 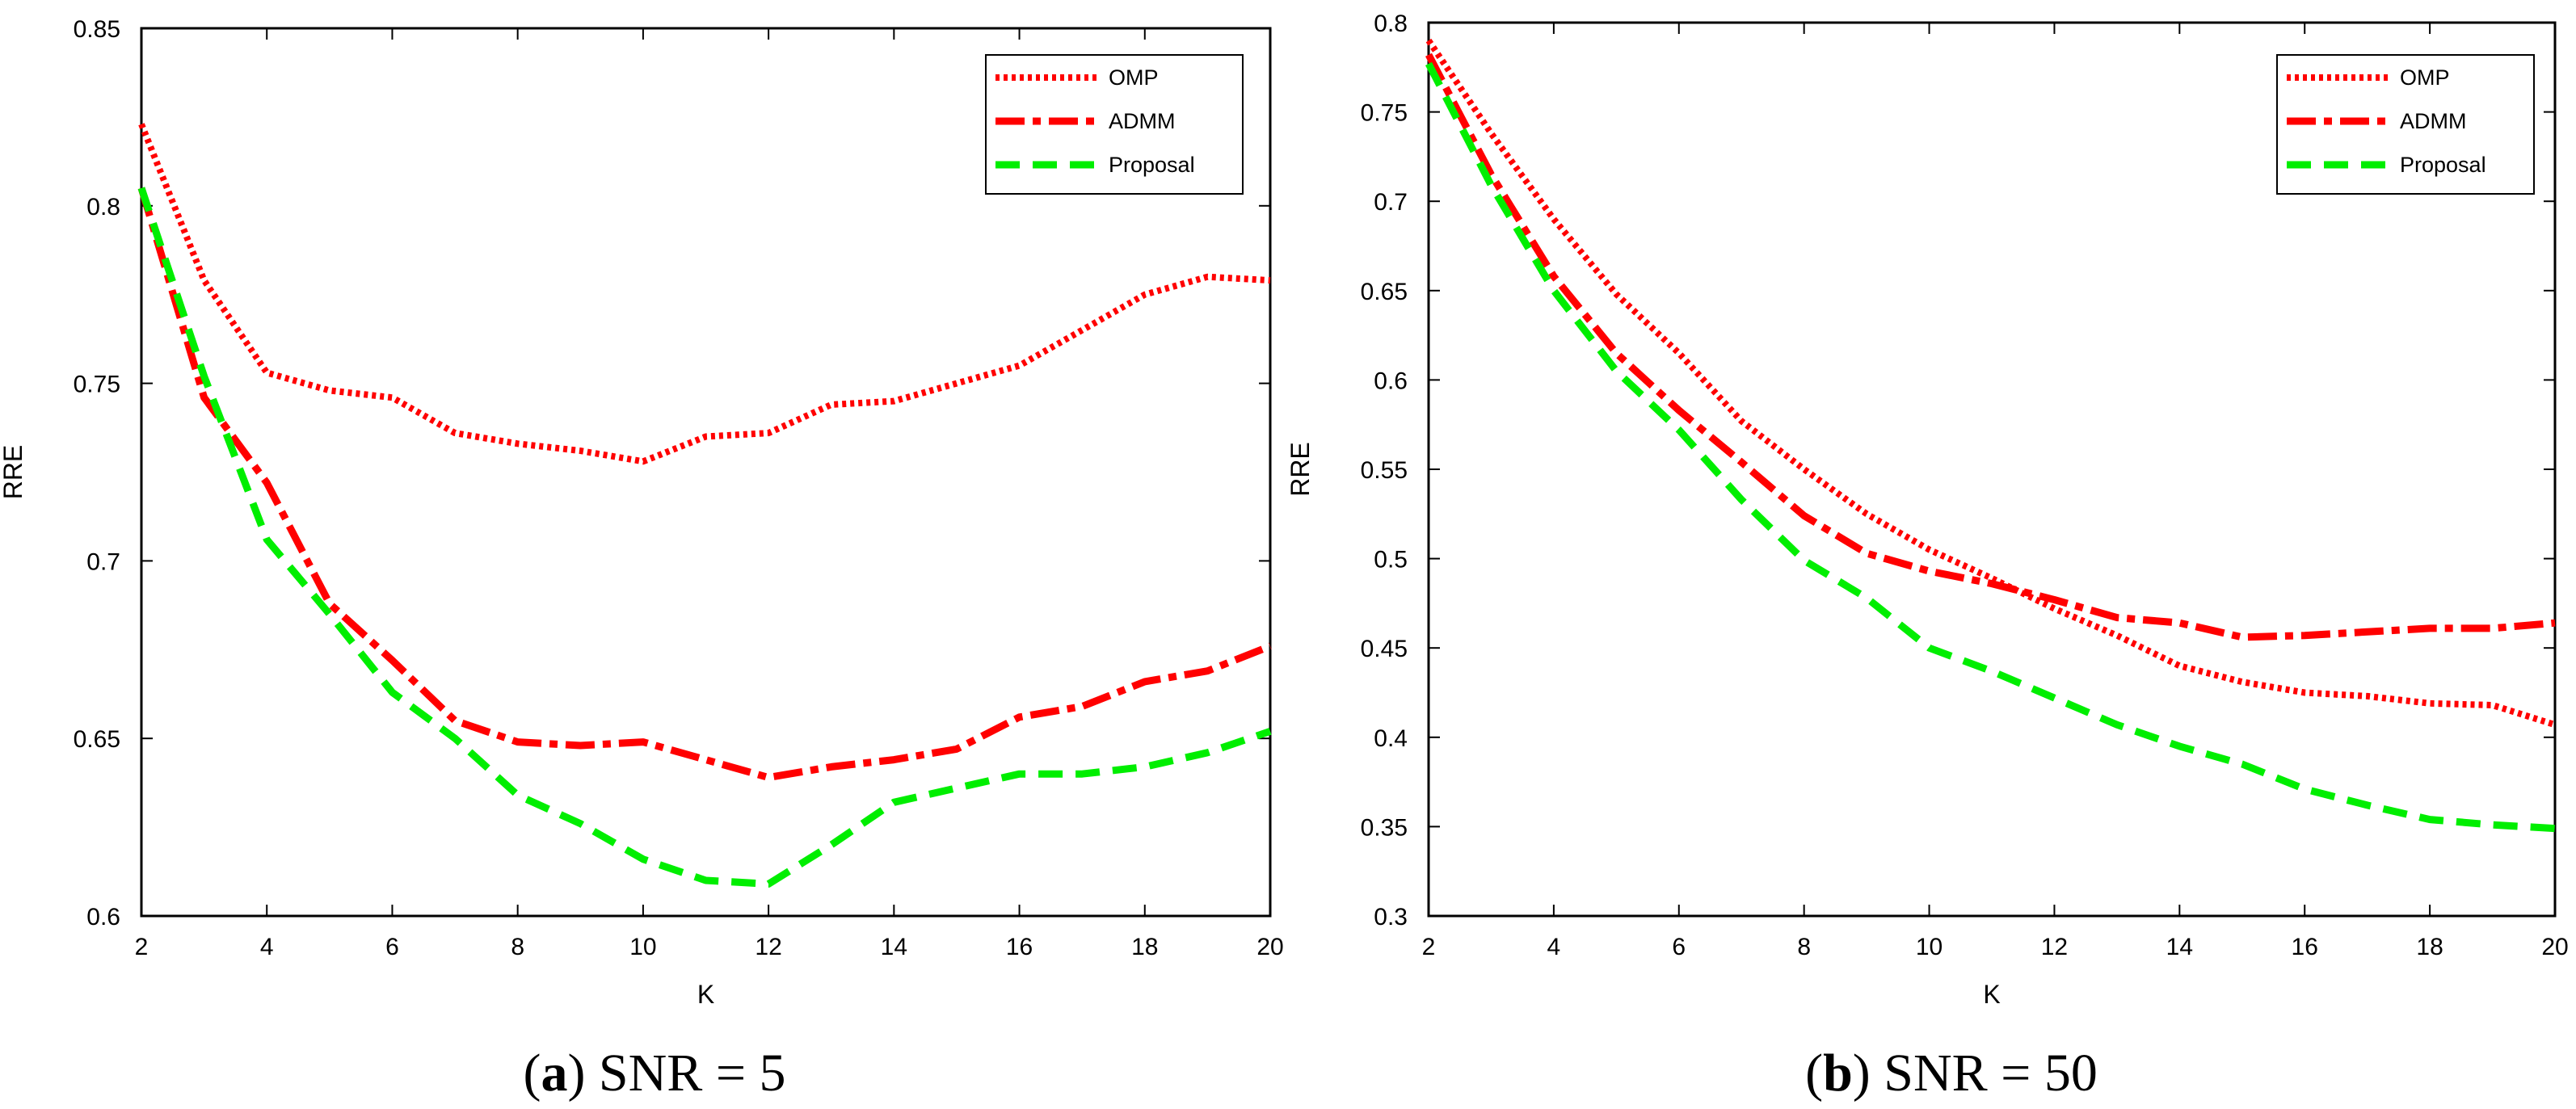 I want to click on y-tick-label: 0.35, so click(x=1384, y=827).